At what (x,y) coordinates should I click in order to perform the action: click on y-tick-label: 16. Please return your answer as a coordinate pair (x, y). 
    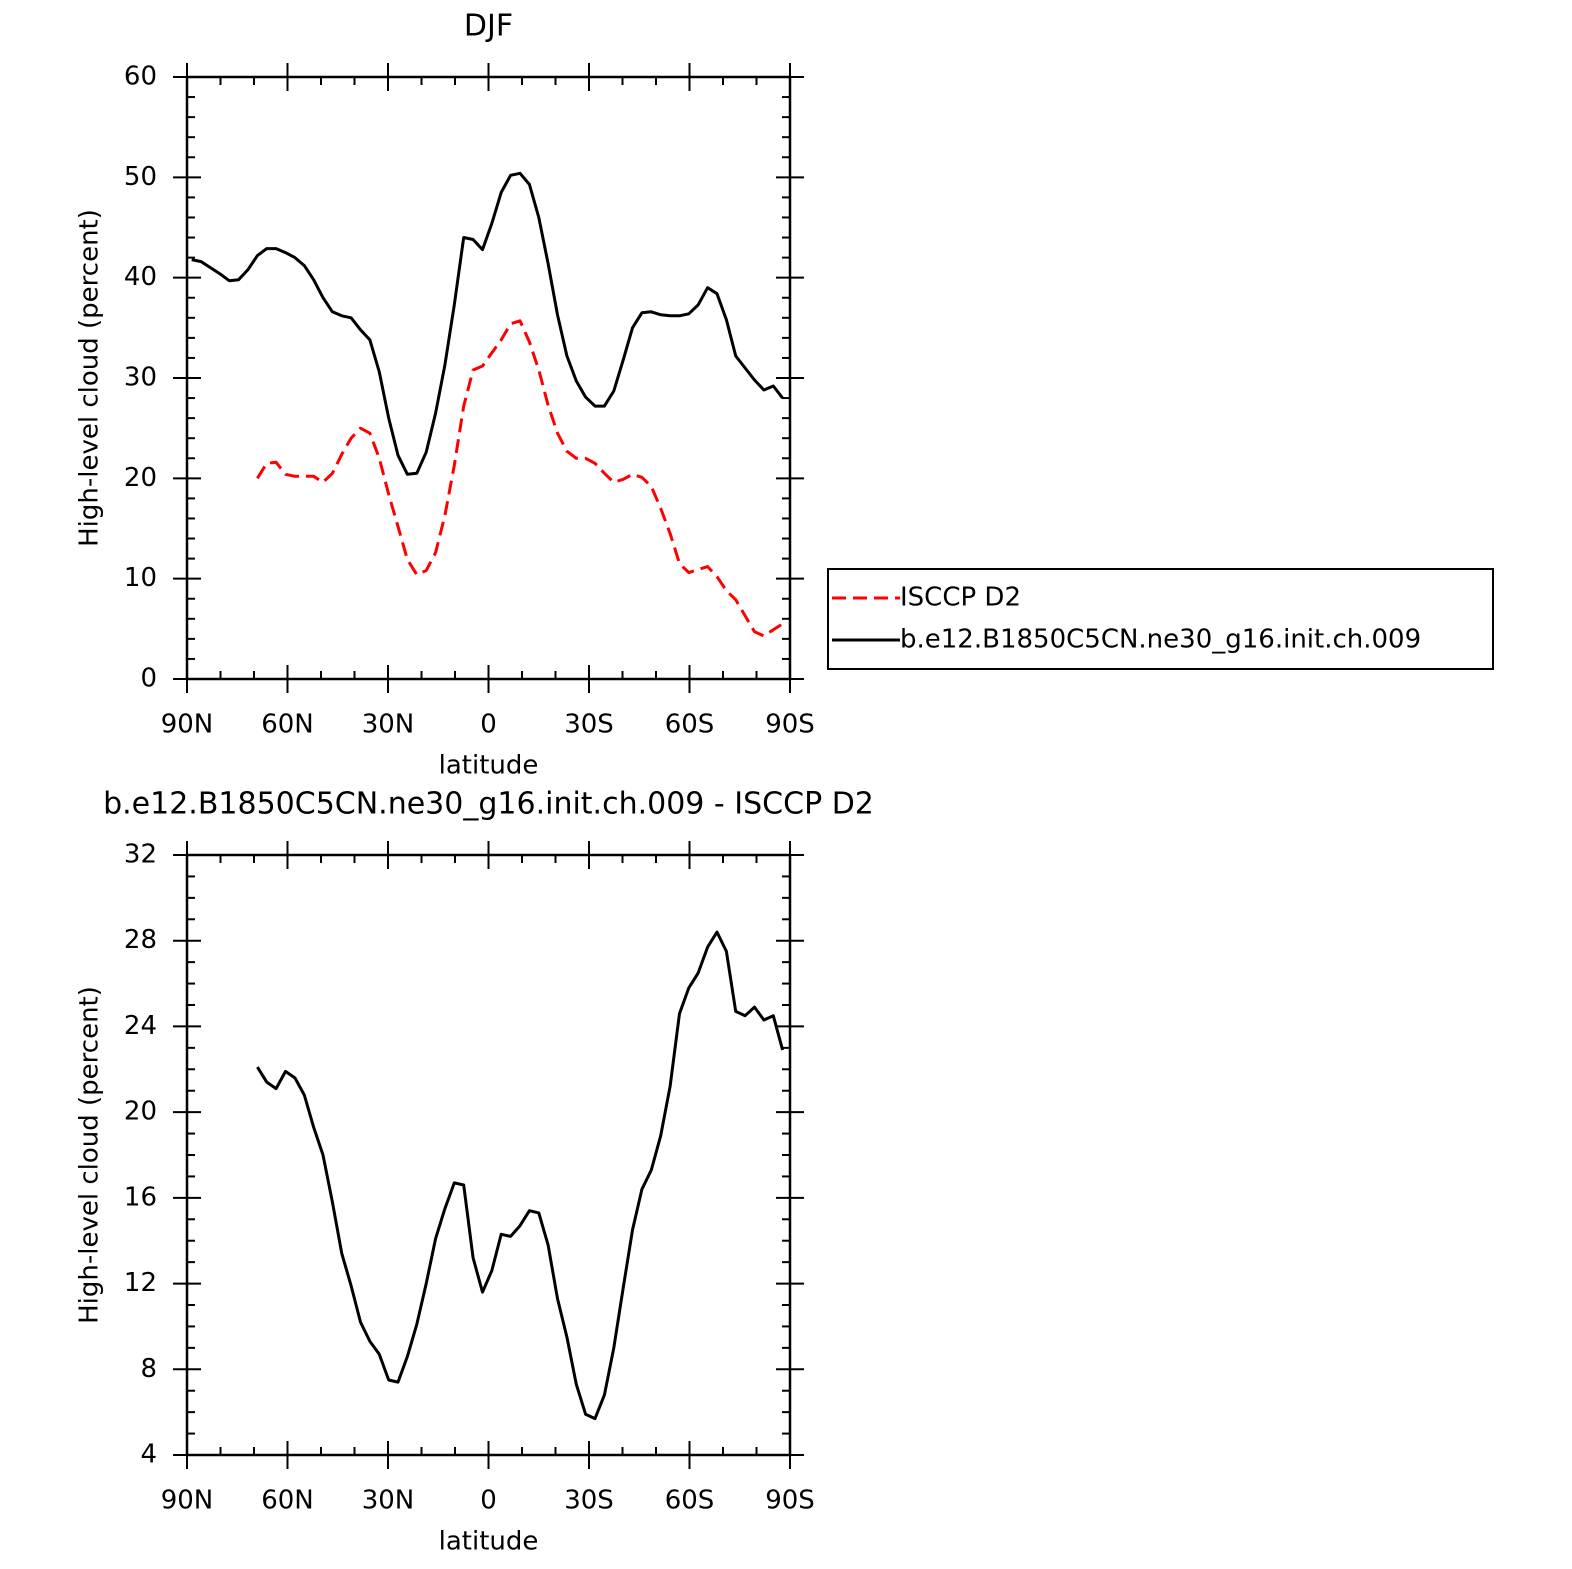
    Looking at the image, I should click on (140, 1197).